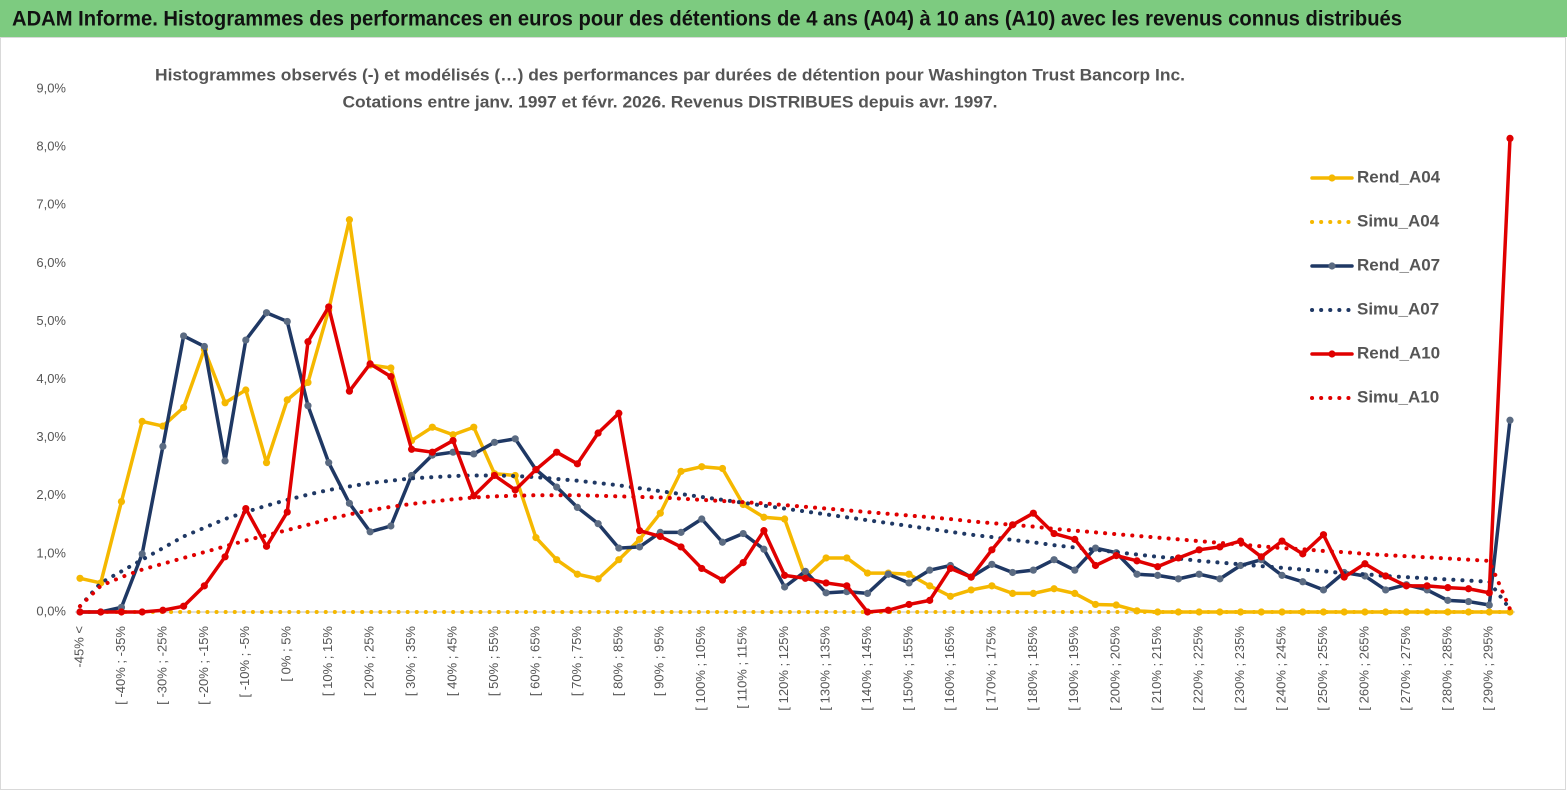  Describe the element at coordinates (286, 654) in the screenshot. I see `x-tick-label: [ 0% ; 5%` at that location.